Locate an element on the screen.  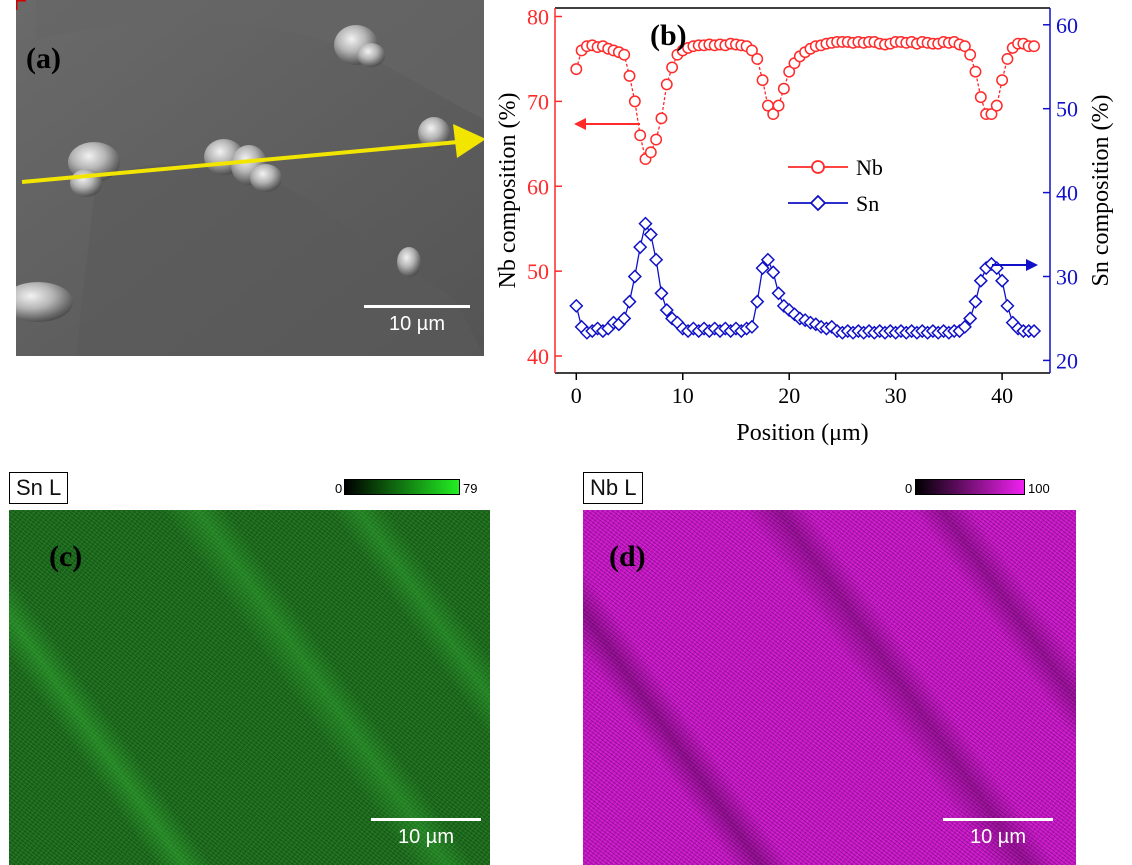
x-tick-label: 10 is located at coordinates (683, 395).